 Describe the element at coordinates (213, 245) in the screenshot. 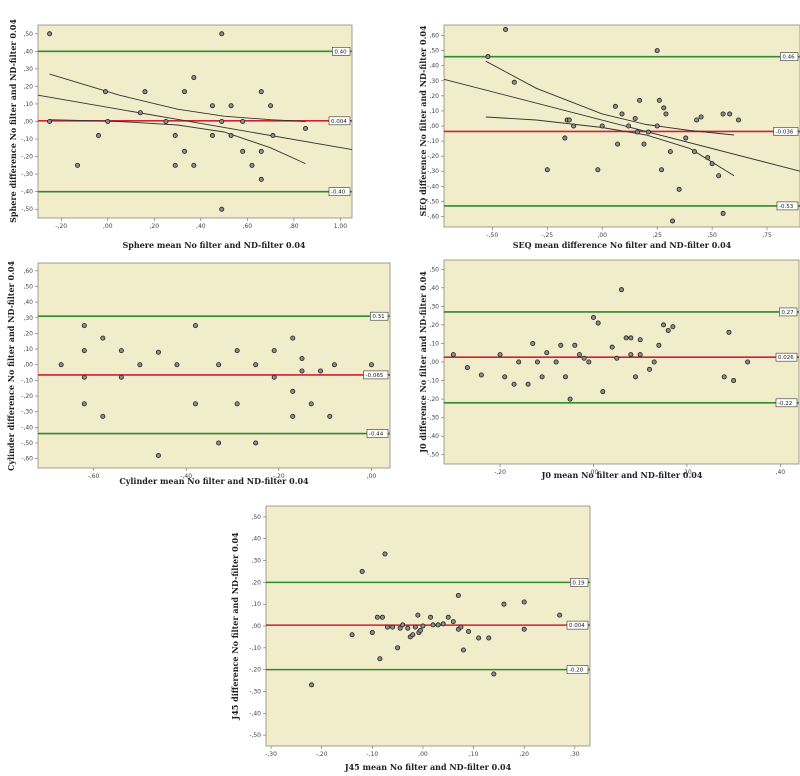

I see `x-axis-label: Sphere mean No filter and ND-filter 0.04` at that location.